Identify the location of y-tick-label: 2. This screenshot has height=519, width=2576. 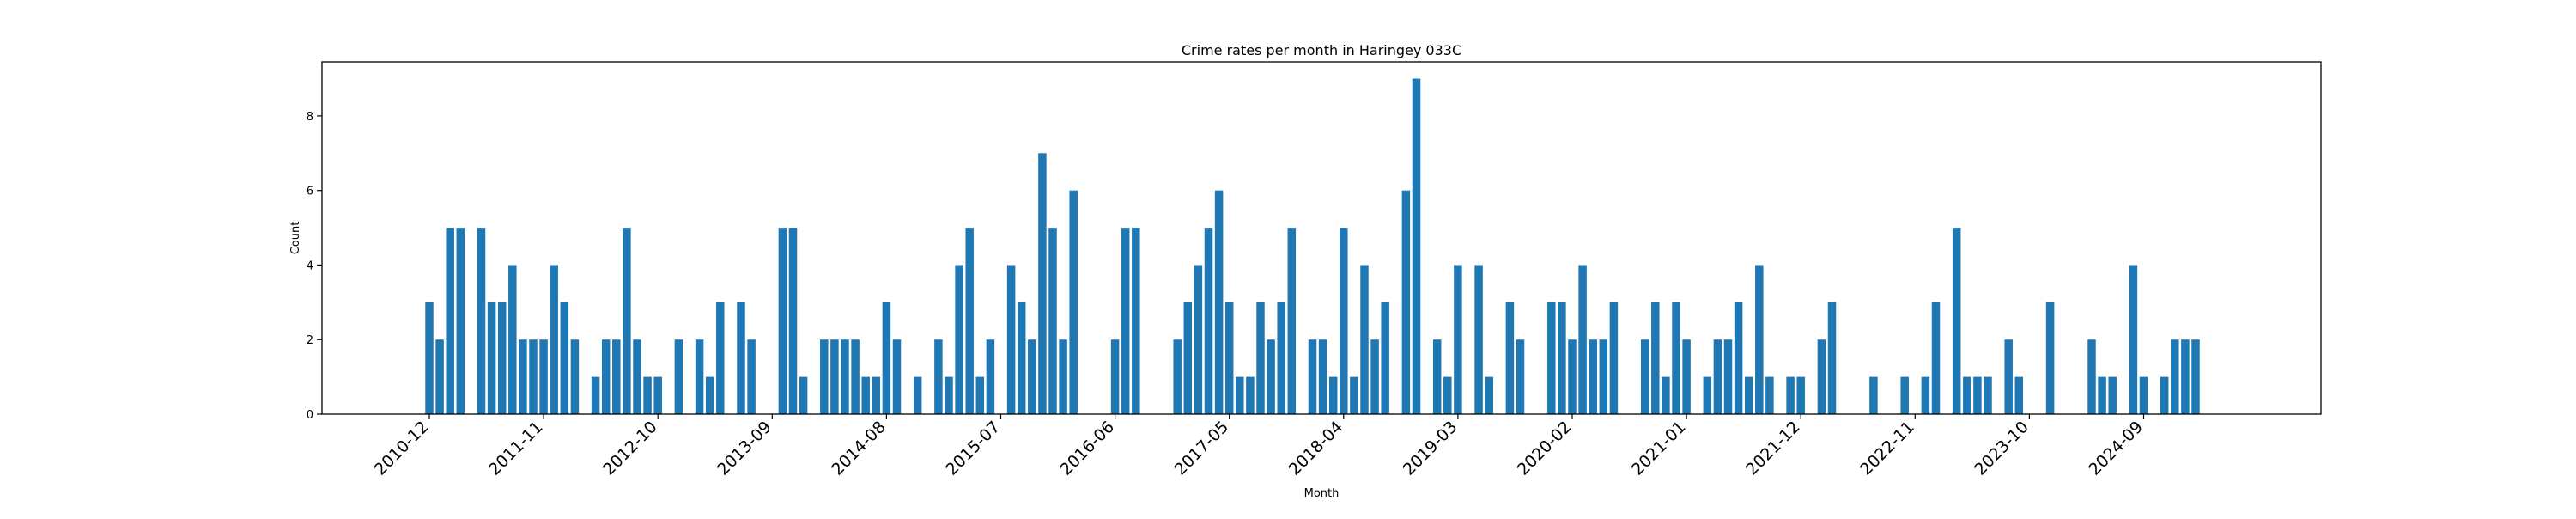
(310, 340).